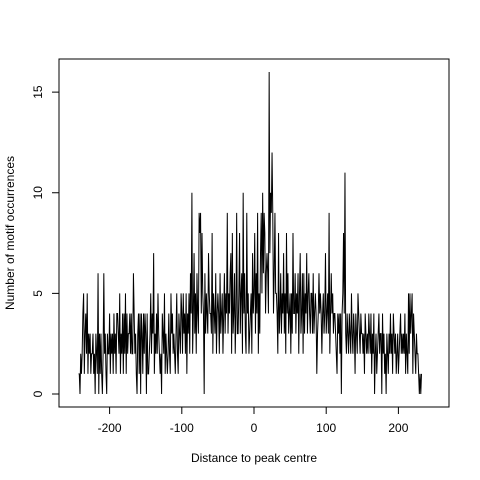  What do you see at coordinates (326, 428) in the screenshot?
I see `x-tick-label: 100` at bounding box center [326, 428].